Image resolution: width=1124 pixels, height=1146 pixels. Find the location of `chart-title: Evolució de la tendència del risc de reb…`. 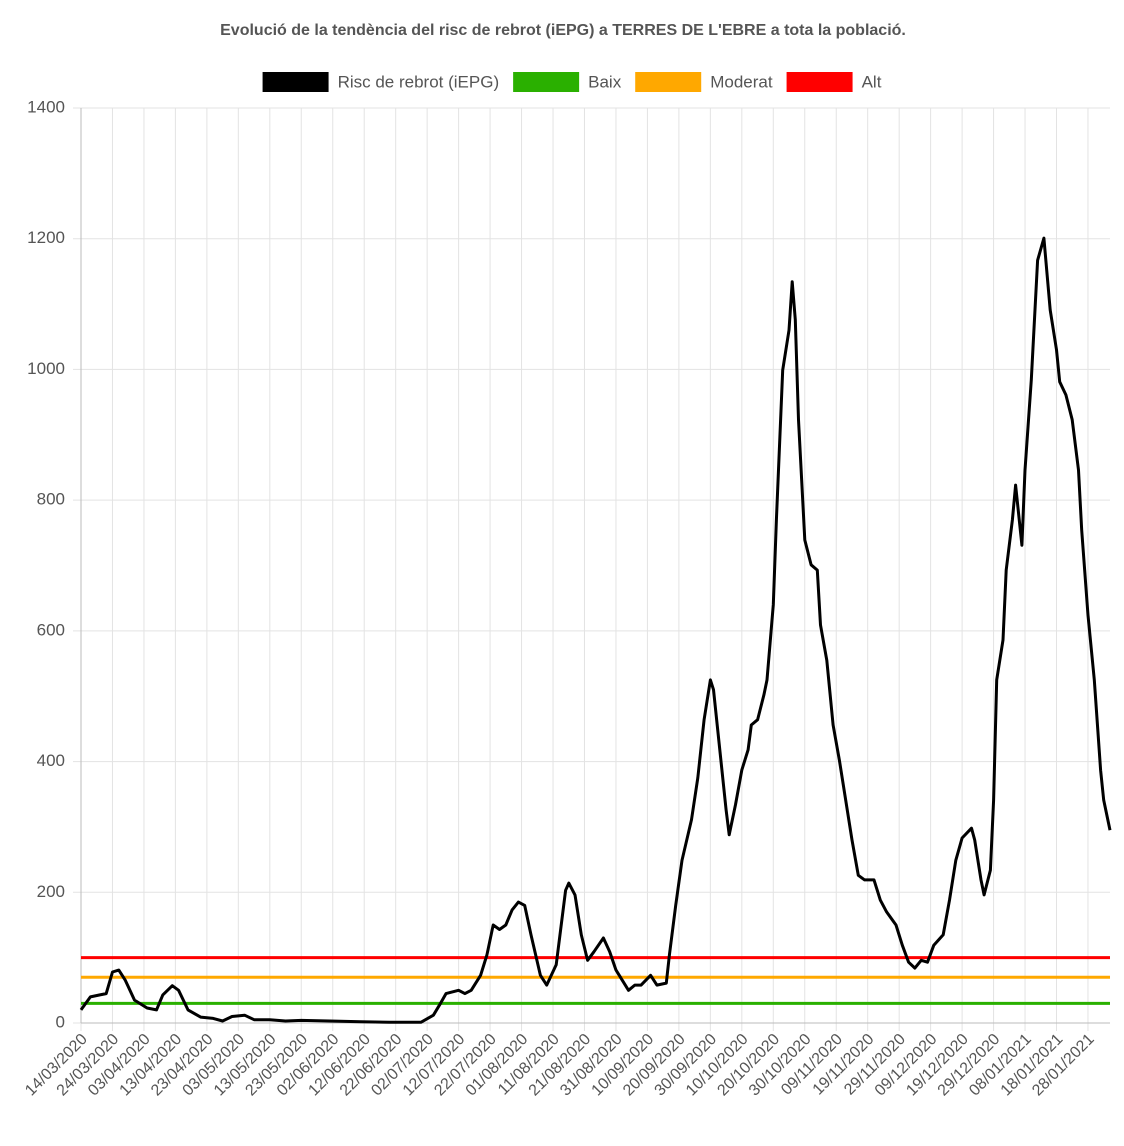

chart-title: Evolució de la tendència del risc de reb… is located at coordinates (563, 30).